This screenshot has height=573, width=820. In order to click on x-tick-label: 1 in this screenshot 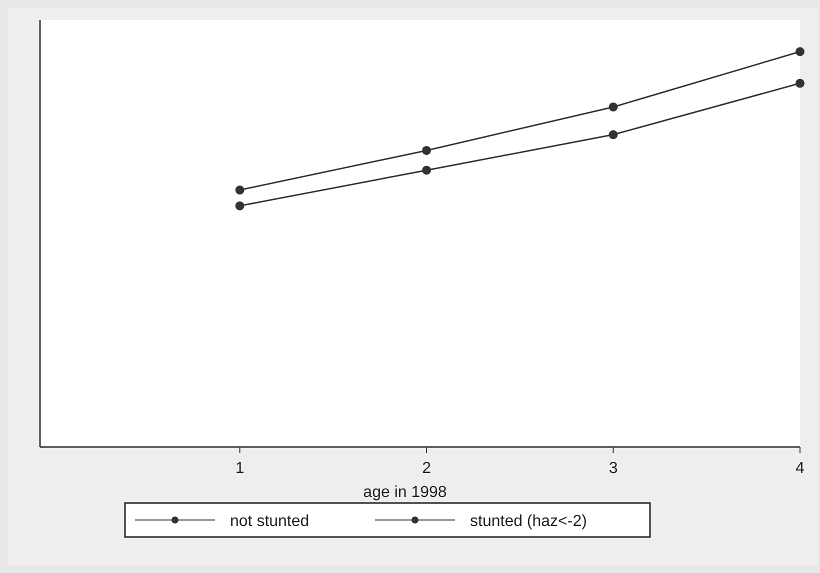, I will do `click(239, 468)`.